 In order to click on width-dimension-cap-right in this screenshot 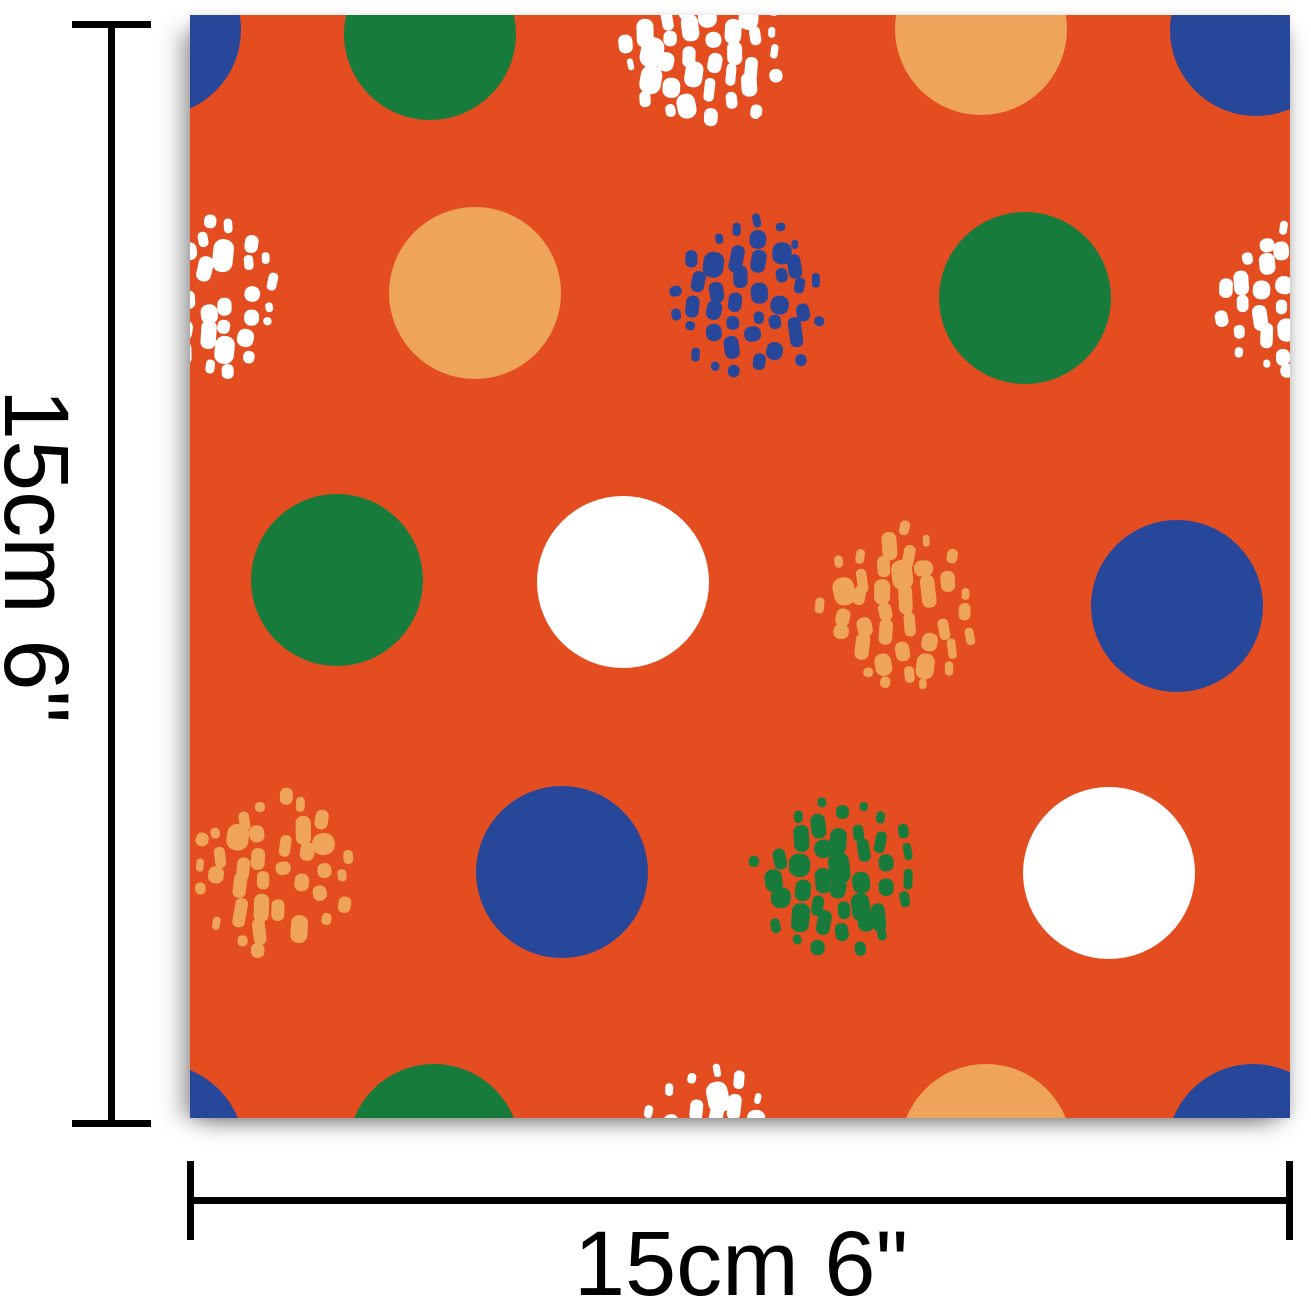, I will do `click(1289, 1200)`.